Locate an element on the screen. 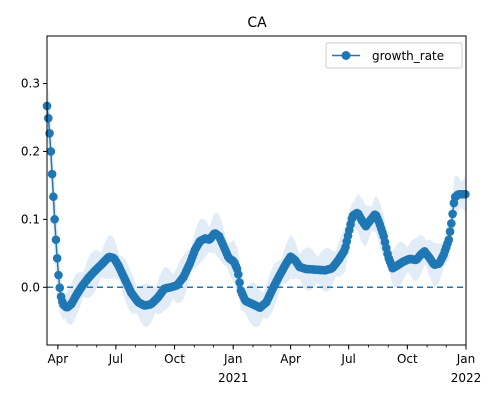 This screenshot has height=400, width=500. y-tick-label: 0.0 is located at coordinates (30, 287).